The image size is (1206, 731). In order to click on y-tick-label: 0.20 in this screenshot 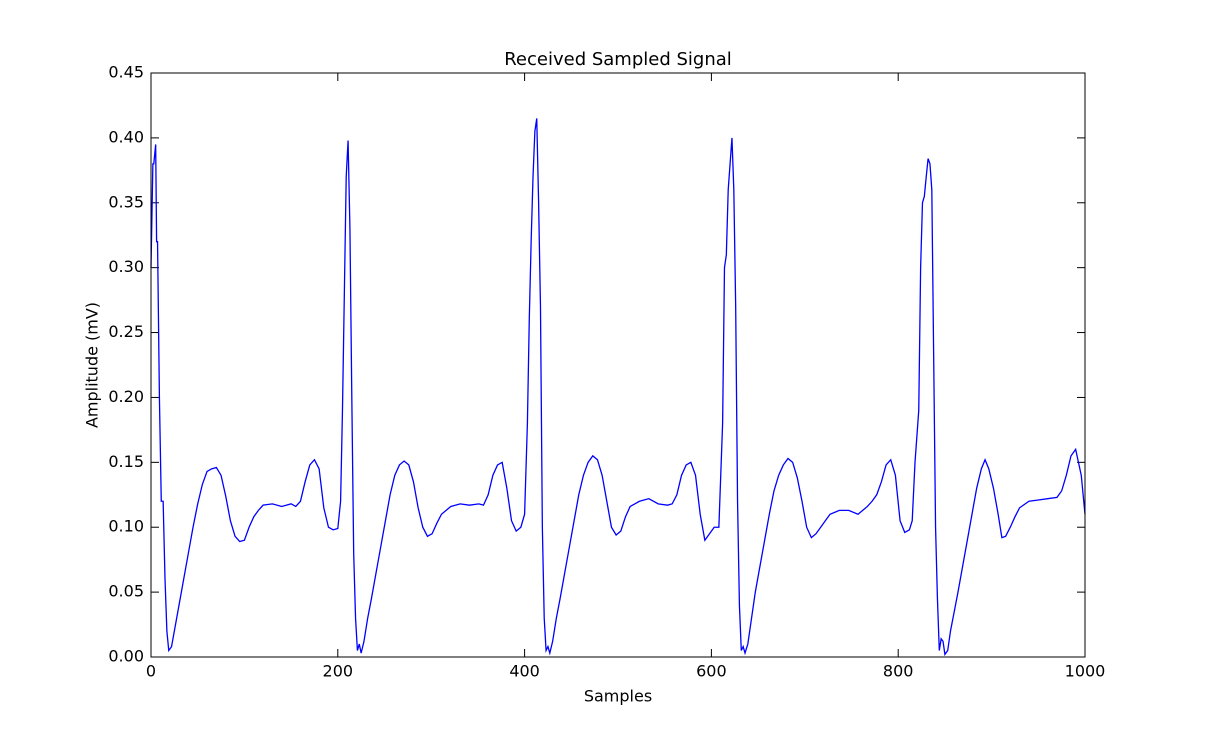, I will do `click(126, 396)`.